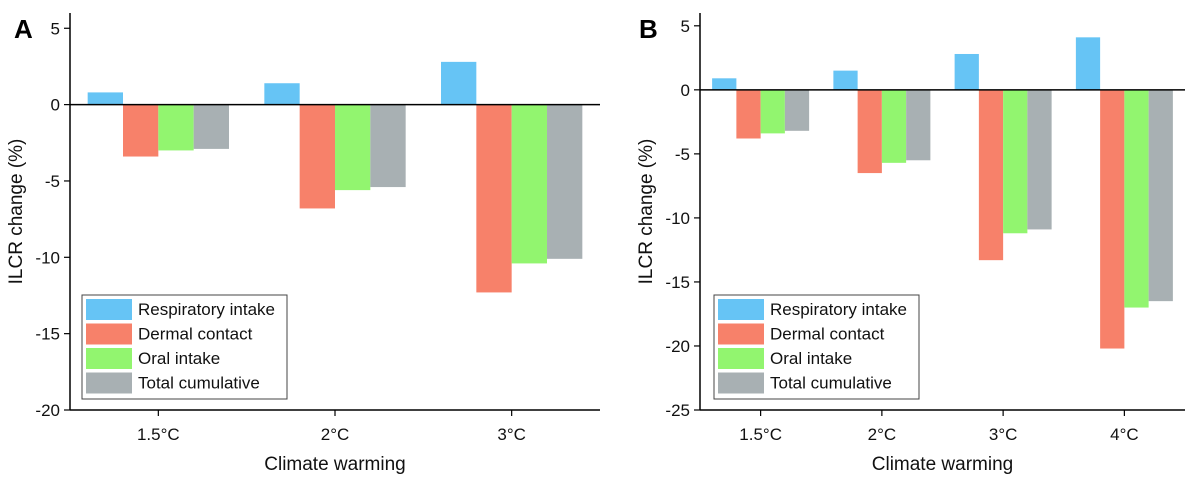  I want to click on y-tick-label: -25, so click(677, 410).